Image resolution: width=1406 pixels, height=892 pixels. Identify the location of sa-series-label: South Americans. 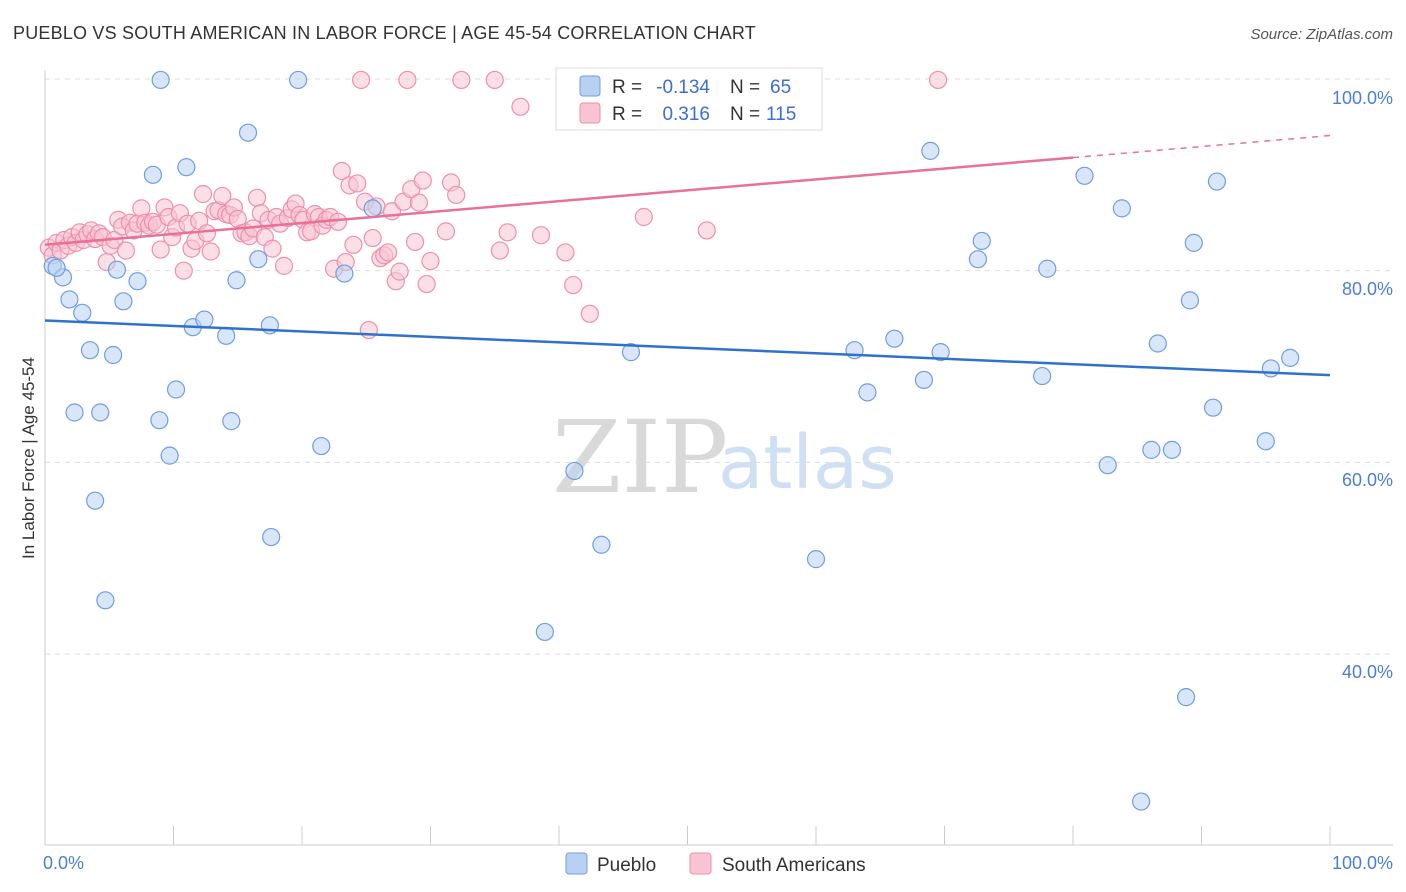
(794, 865).